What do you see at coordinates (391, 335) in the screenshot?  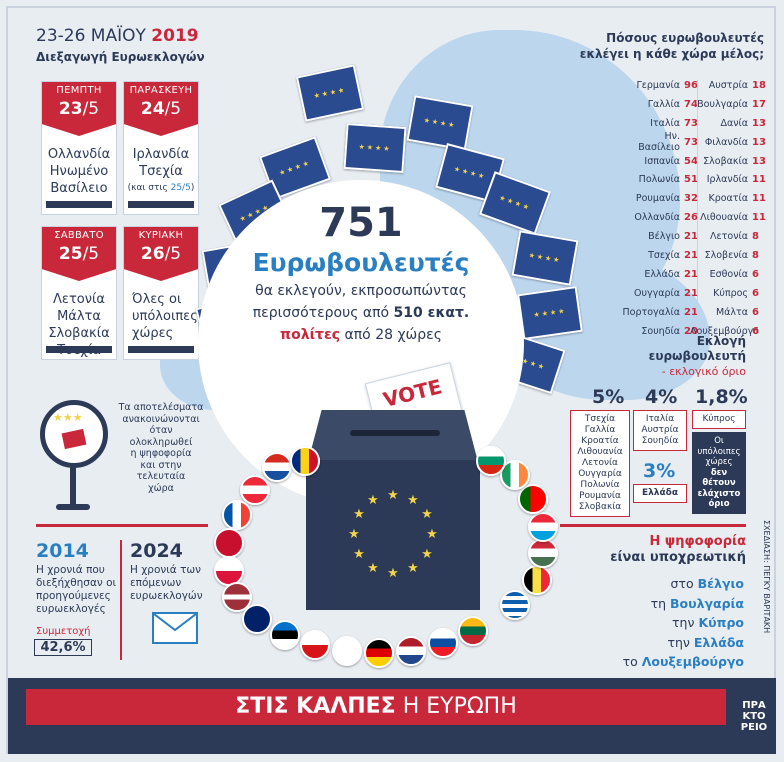 I see `center-line3-b: από 28 χώρες` at bounding box center [391, 335].